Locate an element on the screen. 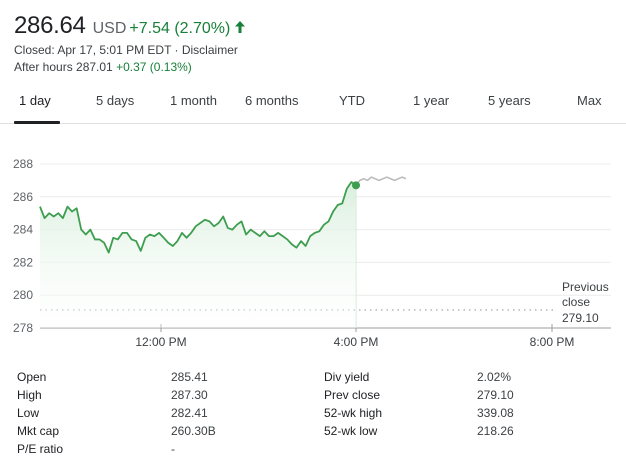  closed-status: Closed: Apr 17, 5:01 PM EDT · Disclaimer is located at coordinates (126, 50).